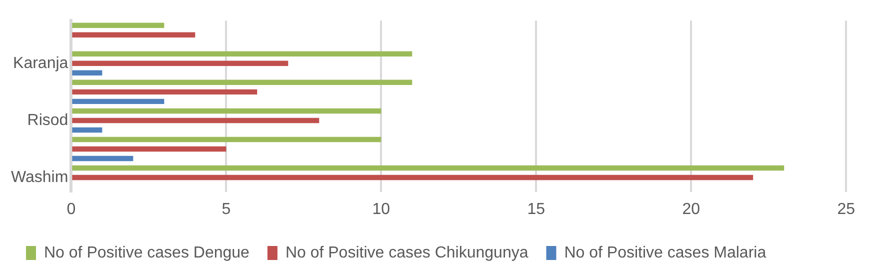  I want to click on legend-label: No of Positive cases Malaria, so click(665, 253).